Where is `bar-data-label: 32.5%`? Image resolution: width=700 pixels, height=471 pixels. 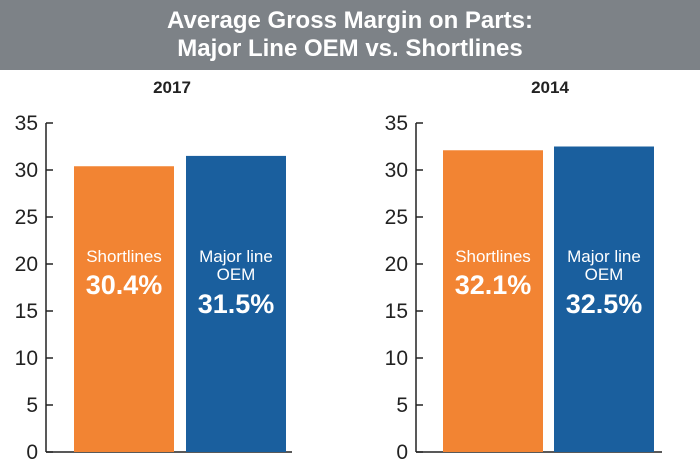
bar-data-label: 32.5% is located at coordinates (604, 304).